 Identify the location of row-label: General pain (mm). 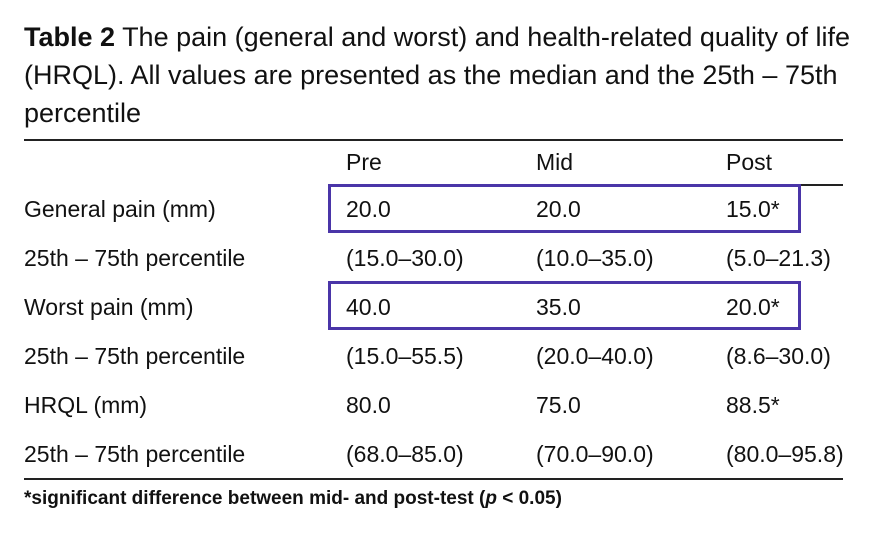
(120, 209).